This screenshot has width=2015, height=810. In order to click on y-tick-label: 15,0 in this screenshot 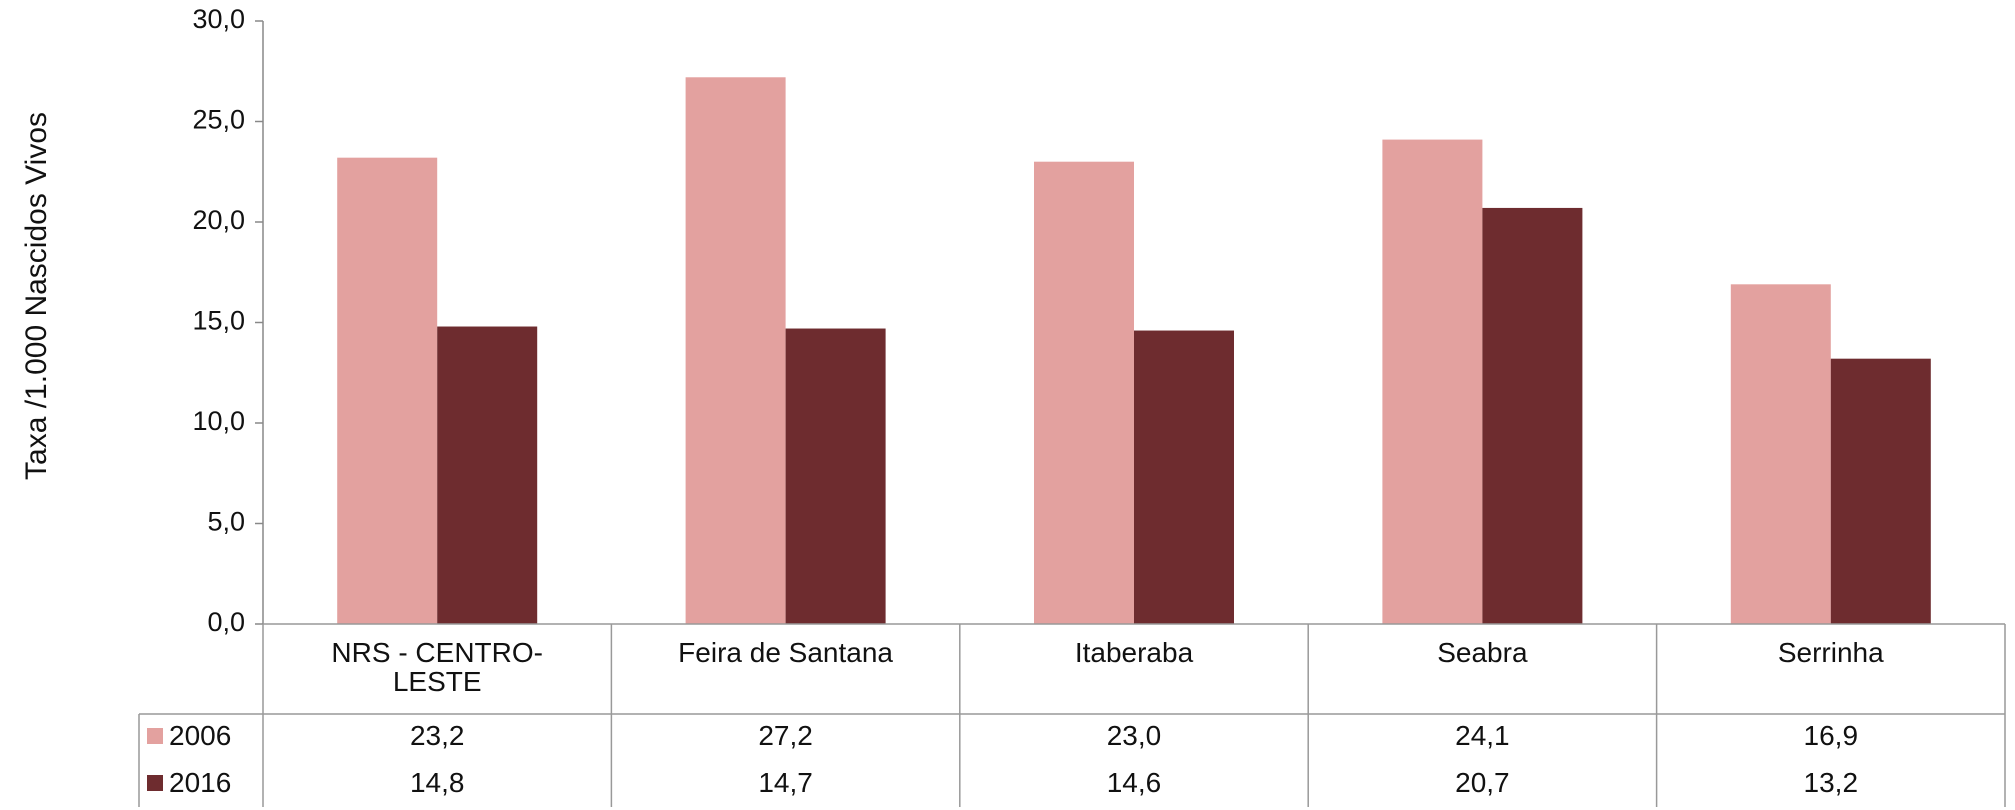, I will do `click(218, 321)`.